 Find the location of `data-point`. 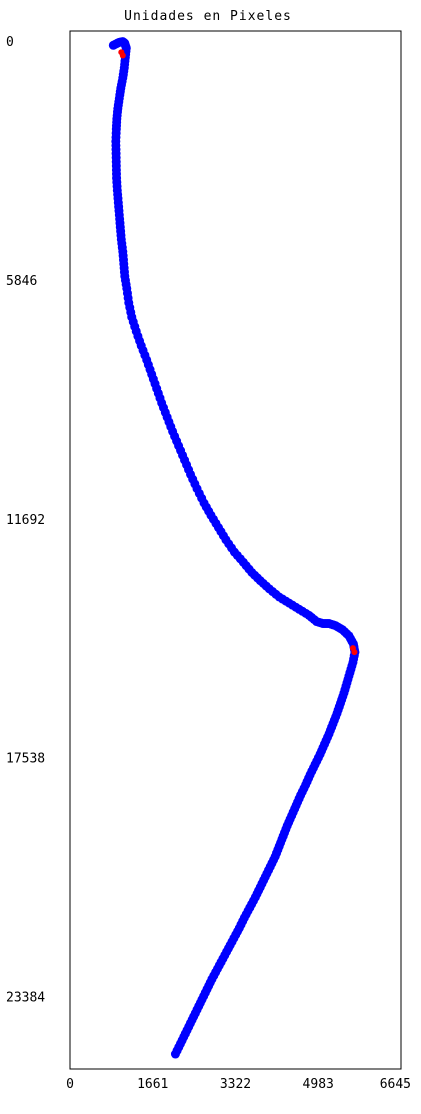

data-point is located at coordinates (175, 1054).